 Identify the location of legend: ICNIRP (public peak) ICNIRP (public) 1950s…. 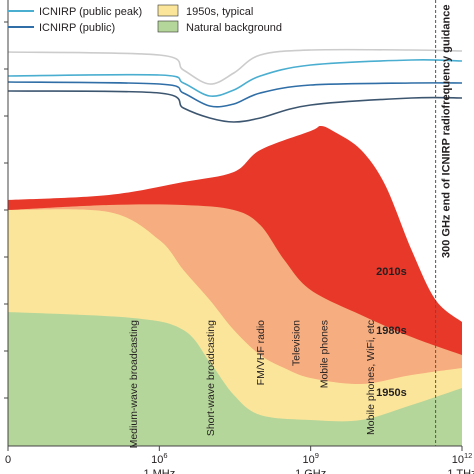
(145, 19).